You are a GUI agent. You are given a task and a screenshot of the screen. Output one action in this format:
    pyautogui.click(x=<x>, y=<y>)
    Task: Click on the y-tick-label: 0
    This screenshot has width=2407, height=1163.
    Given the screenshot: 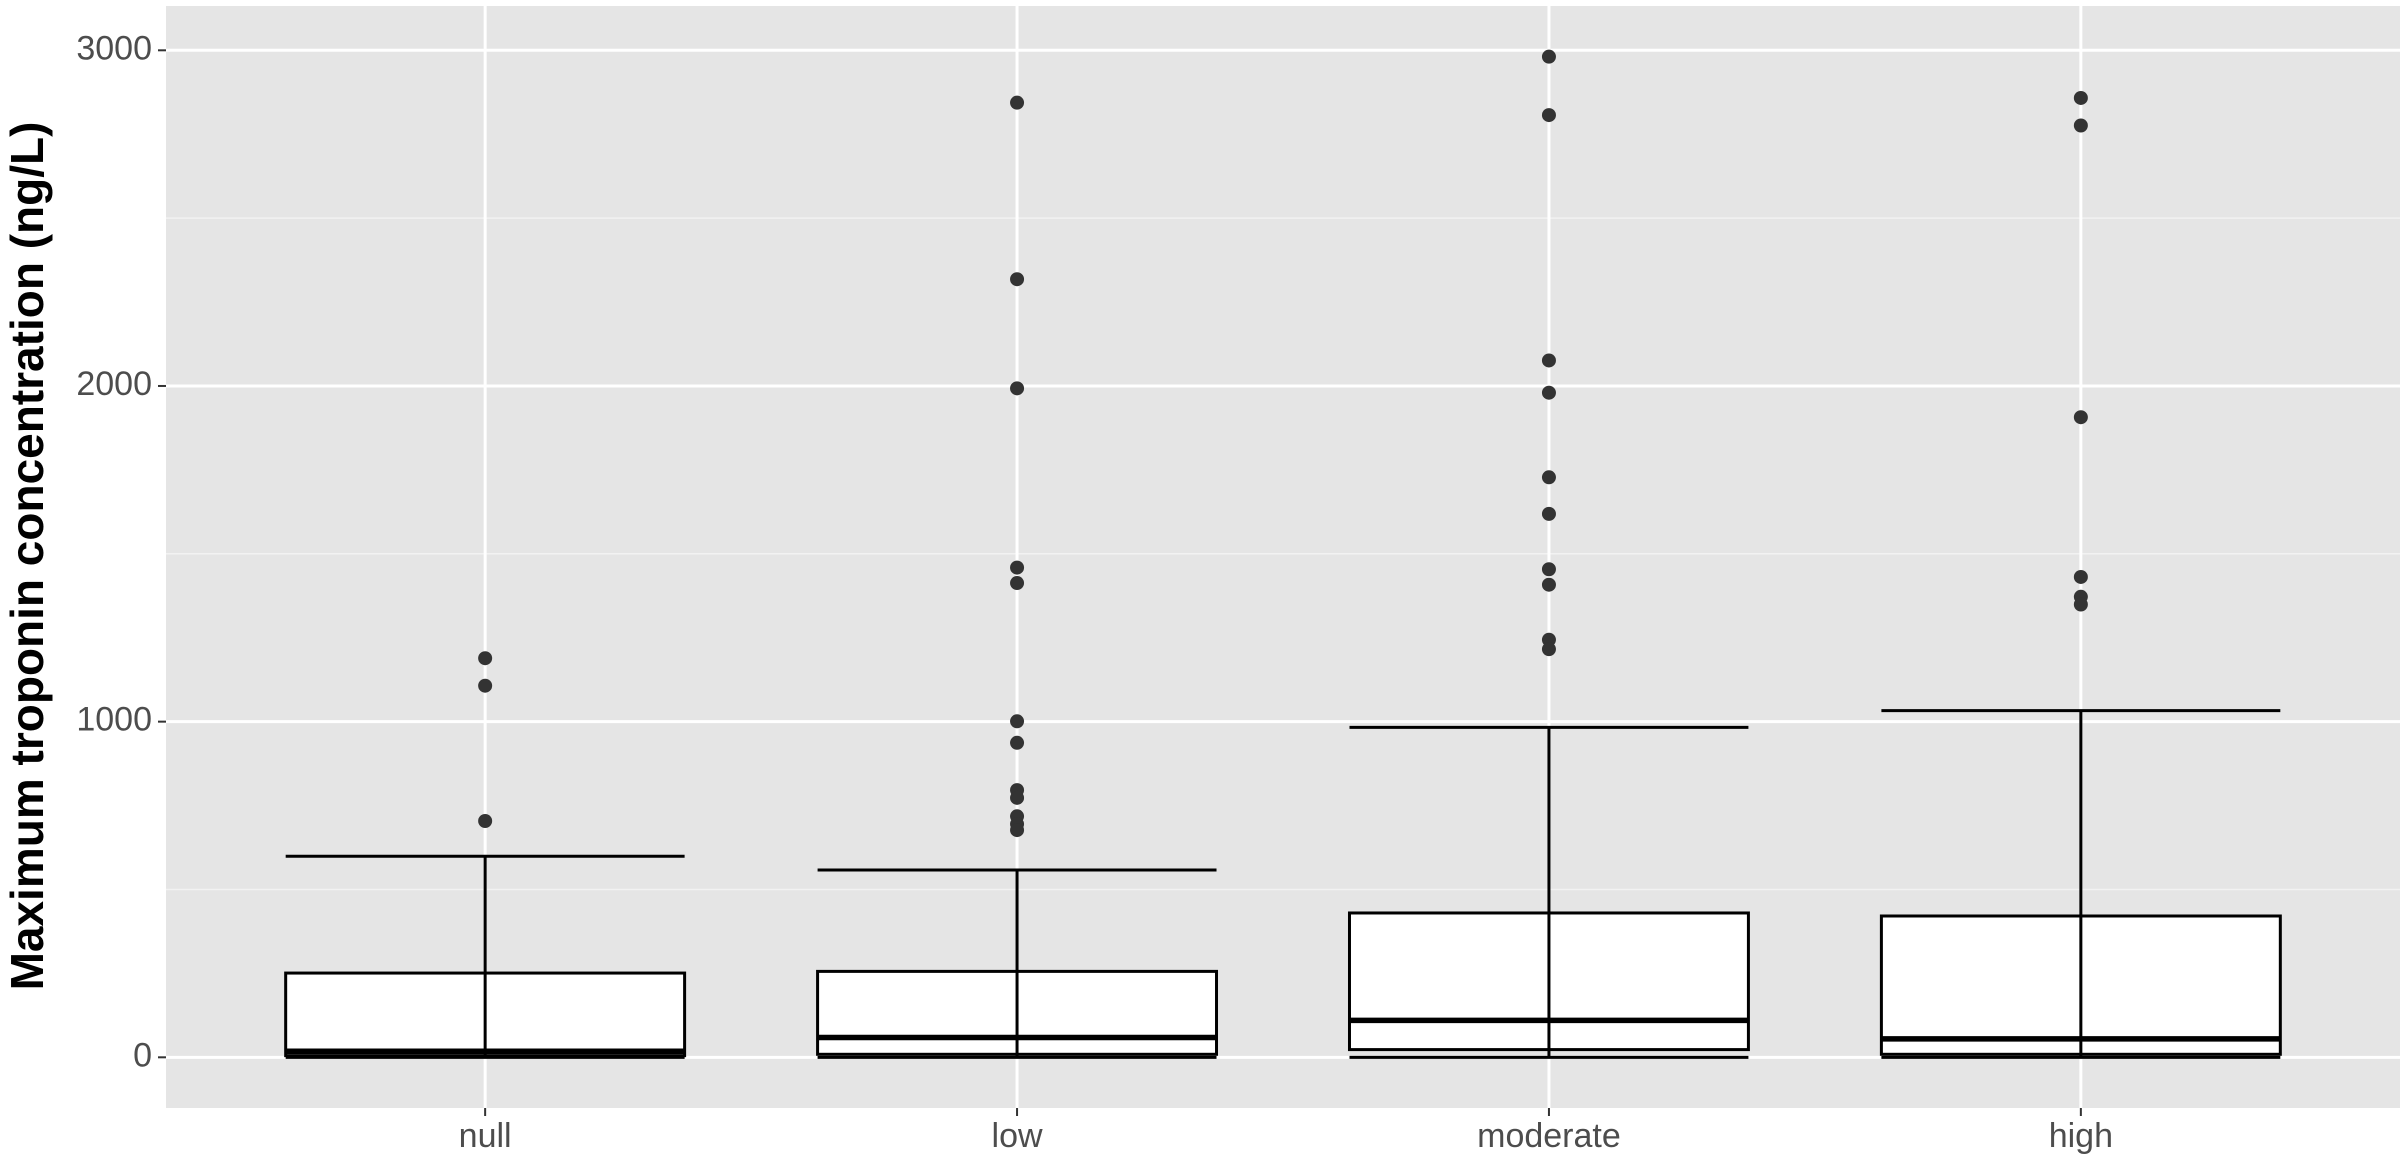 What is the action you would take?
    pyautogui.click(x=142, y=1055)
    